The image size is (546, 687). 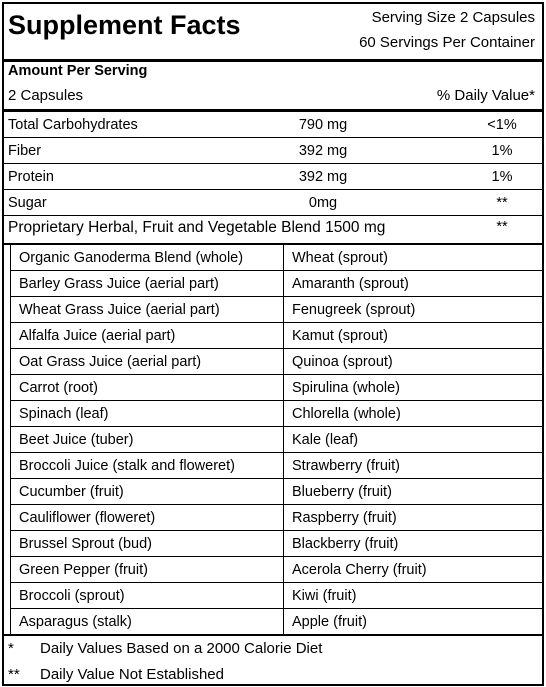 What do you see at coordinates (58, 388) in the screenshot?
I see `ingredient: Carrot (root)` at bounding box center [58, 388].